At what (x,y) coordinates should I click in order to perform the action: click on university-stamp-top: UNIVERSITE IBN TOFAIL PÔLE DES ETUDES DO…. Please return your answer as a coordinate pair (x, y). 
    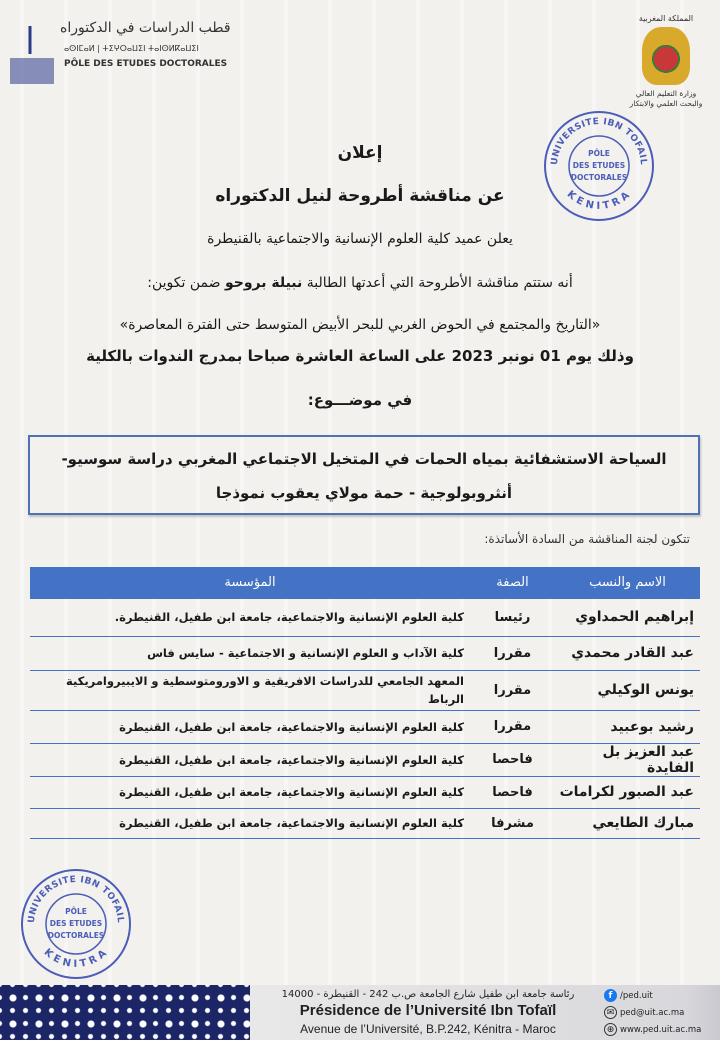
    Looking at the image, I should click on (599, 166).